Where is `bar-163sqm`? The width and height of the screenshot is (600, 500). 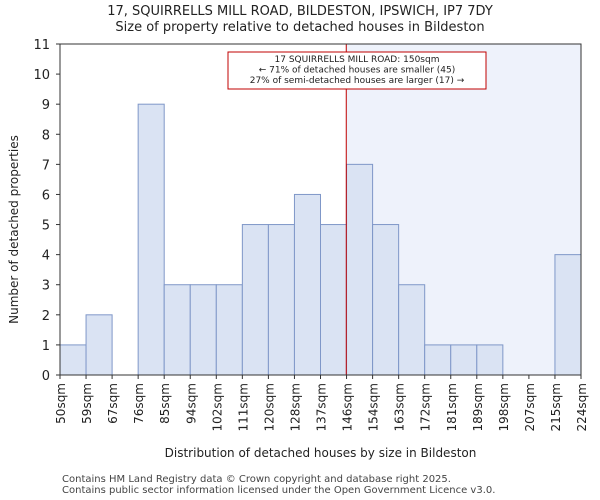 bar-163sqm is located at coordinates (412, 330).